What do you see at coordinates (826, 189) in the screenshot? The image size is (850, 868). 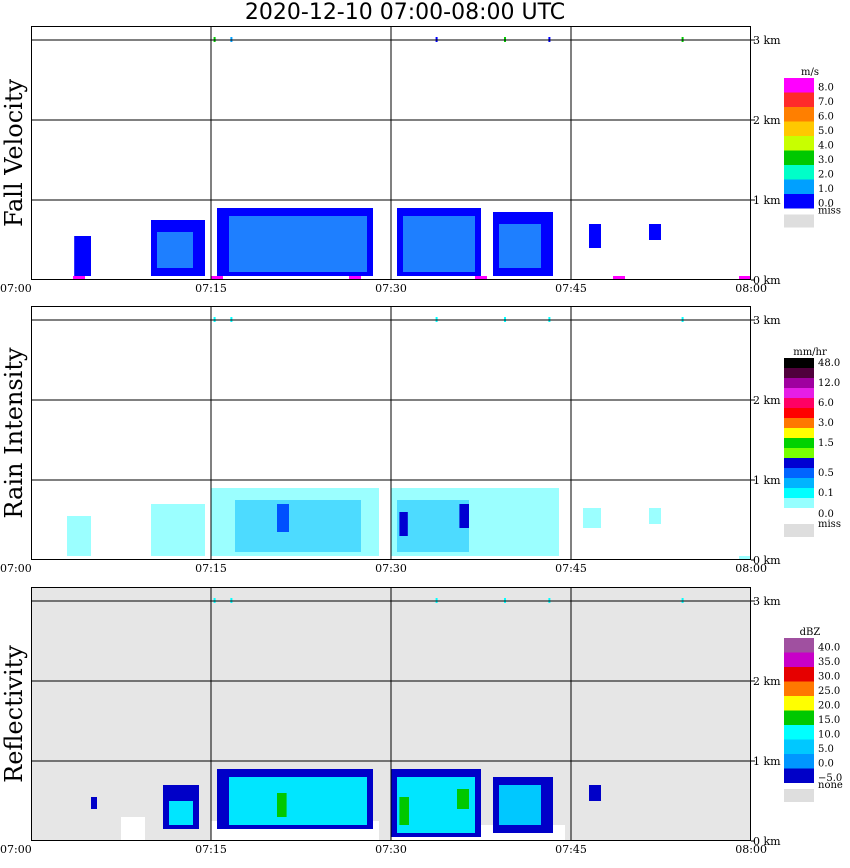 I see `legend-label: 1.0` at bounding box center [826, 189].